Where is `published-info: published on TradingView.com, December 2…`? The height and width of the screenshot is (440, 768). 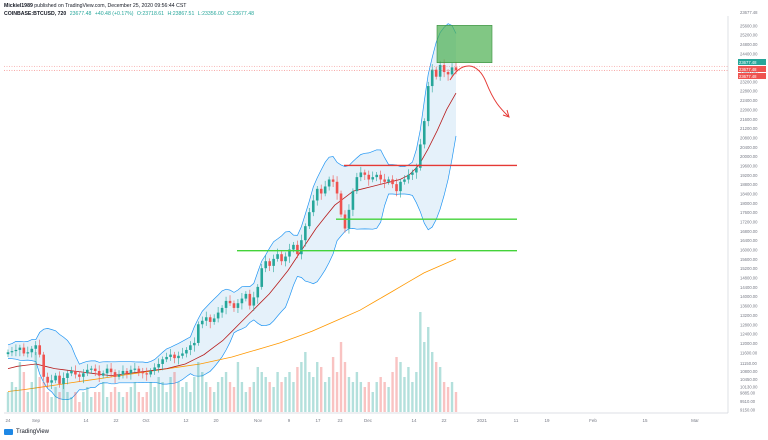 published-info: published on TradingView.com, December 2… is located at coordinates (110, 6).